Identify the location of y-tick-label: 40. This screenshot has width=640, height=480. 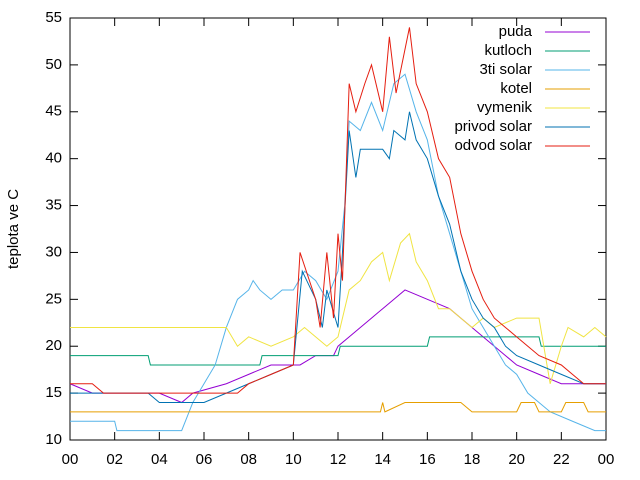
(53, 158).